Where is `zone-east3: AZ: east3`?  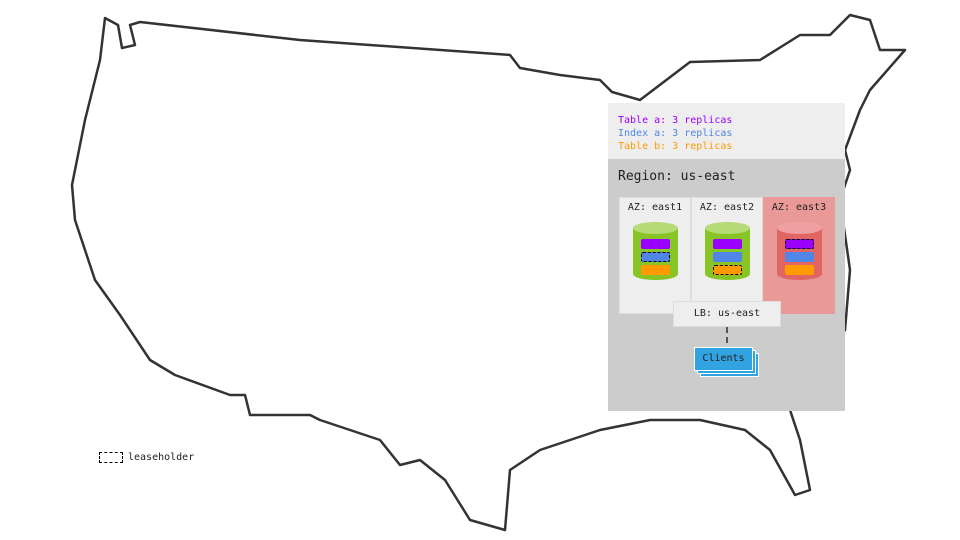
zone-east3: AZ: east3 is located at coordinates (799, 255).